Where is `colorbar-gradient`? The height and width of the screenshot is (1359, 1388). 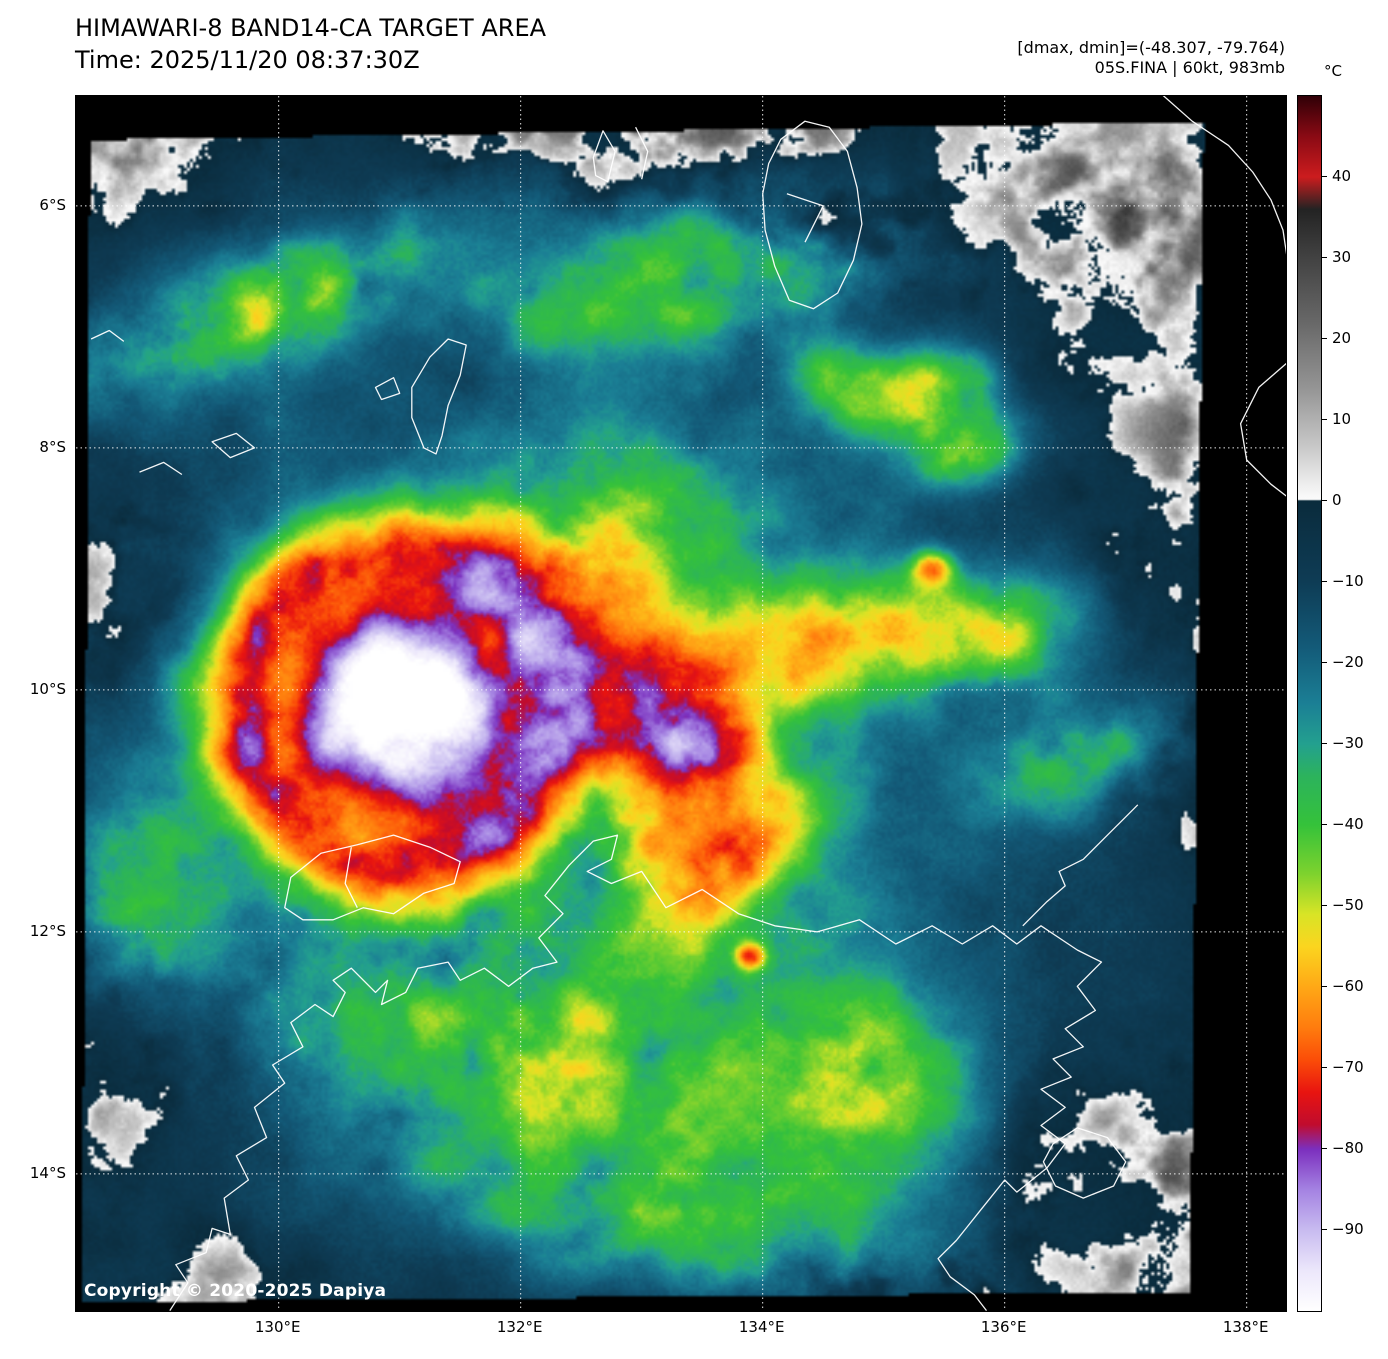 colorbar-gradient is located at coordinates (1309, 703).